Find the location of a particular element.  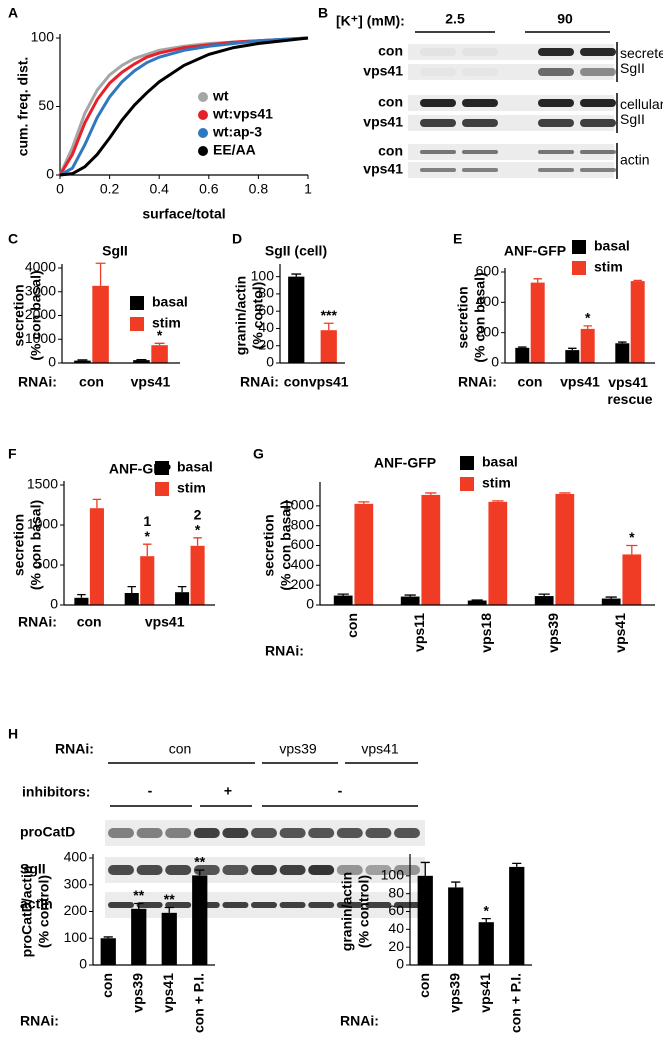

inhibitor-label: inhibitors: is located at coordinates (56, 792).